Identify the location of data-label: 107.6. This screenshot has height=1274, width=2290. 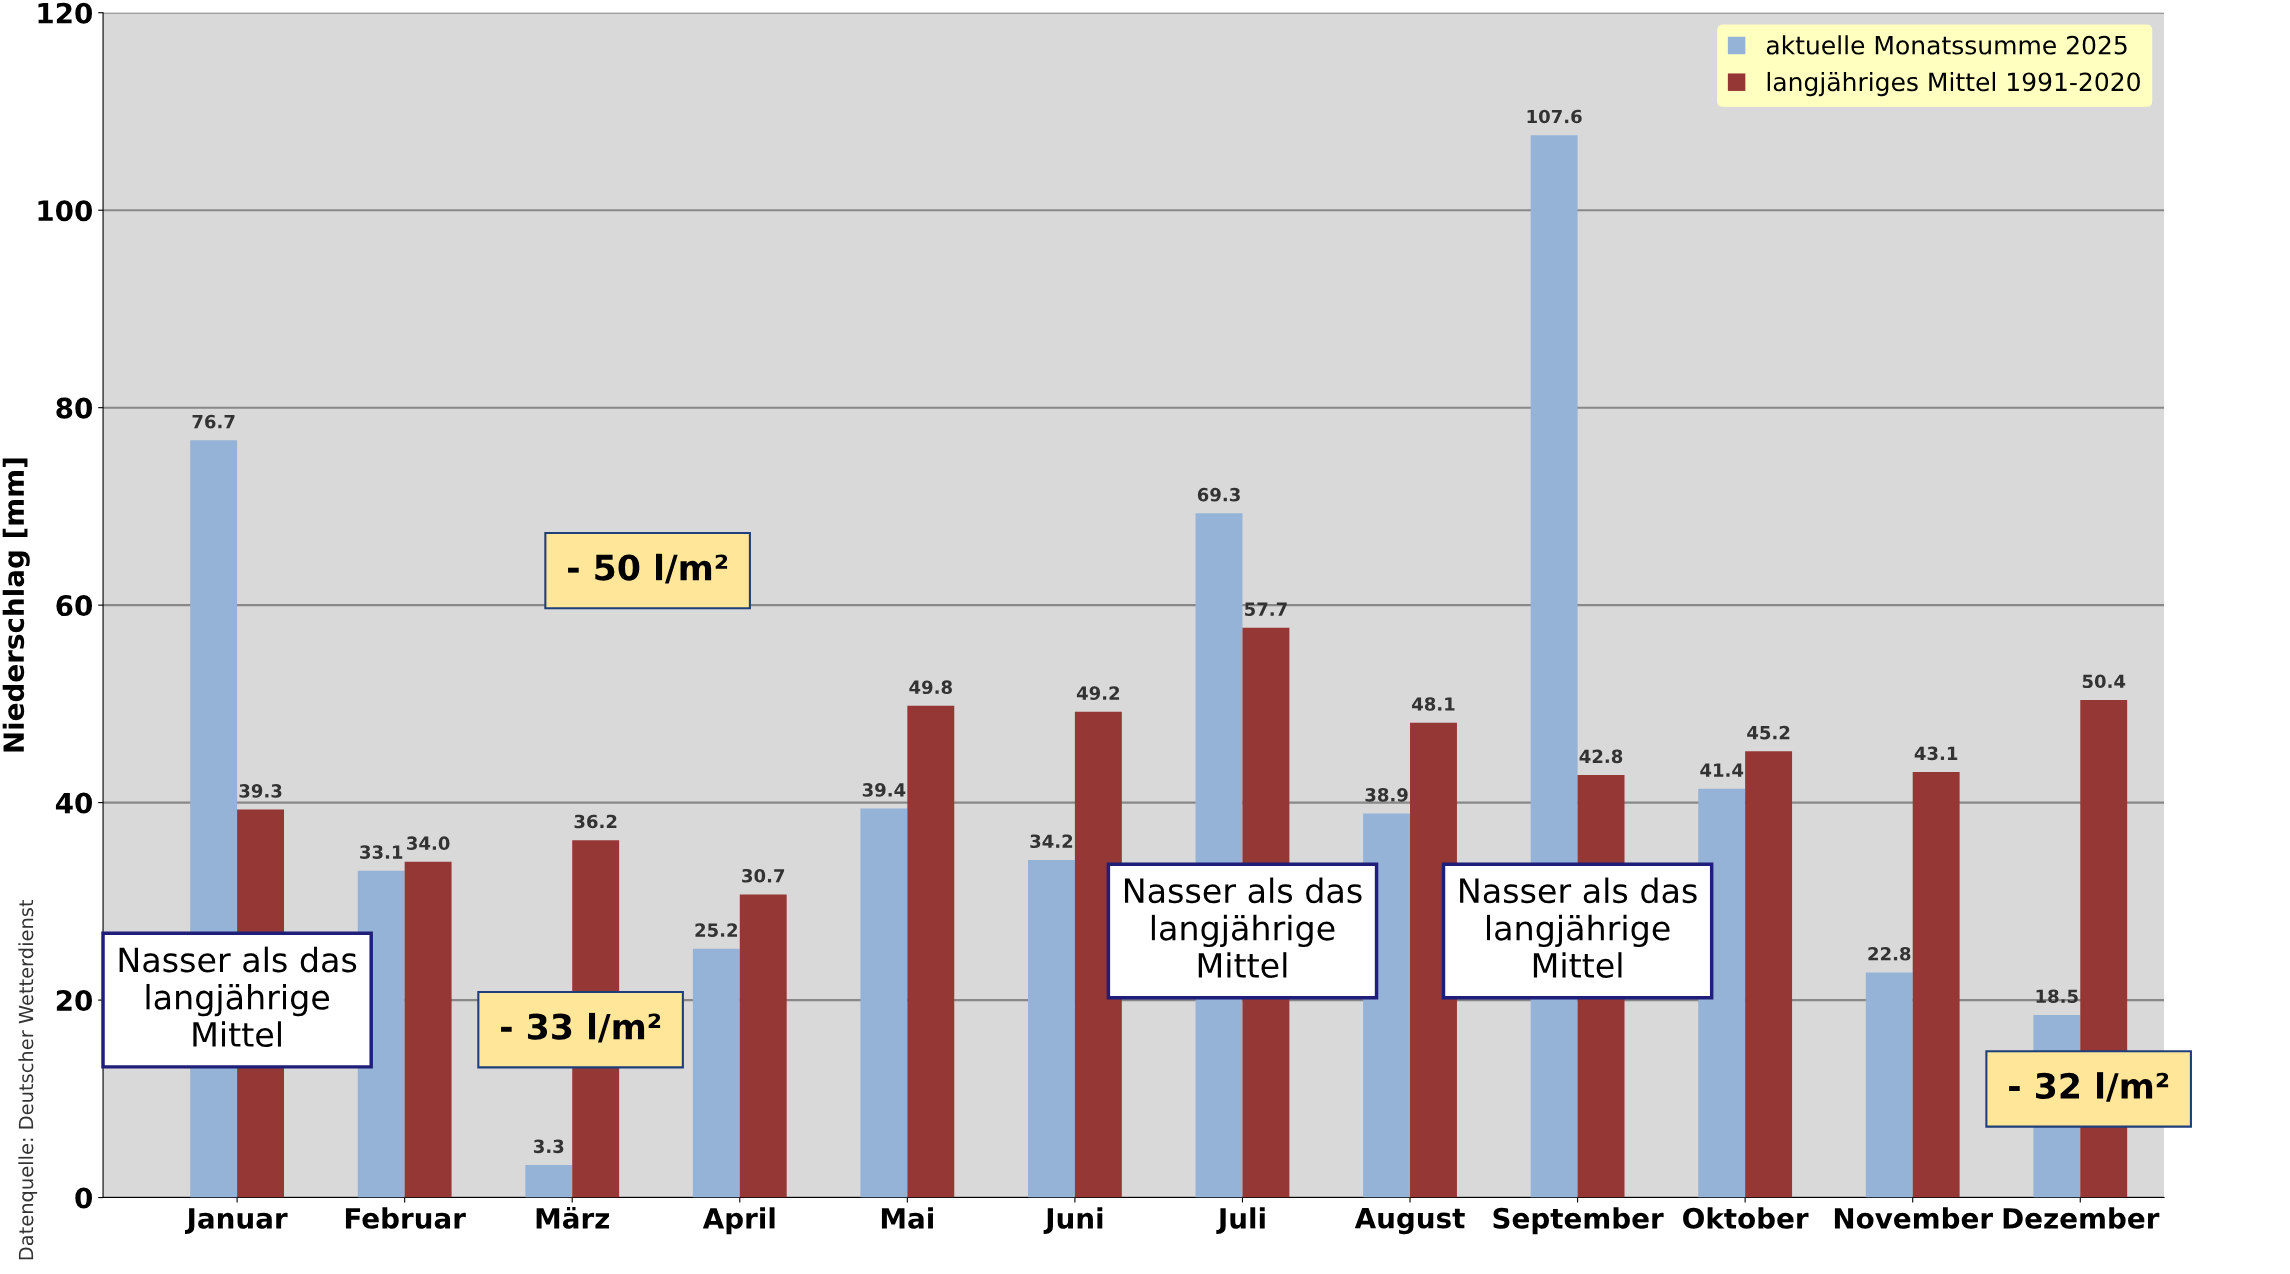
(1554, 116).